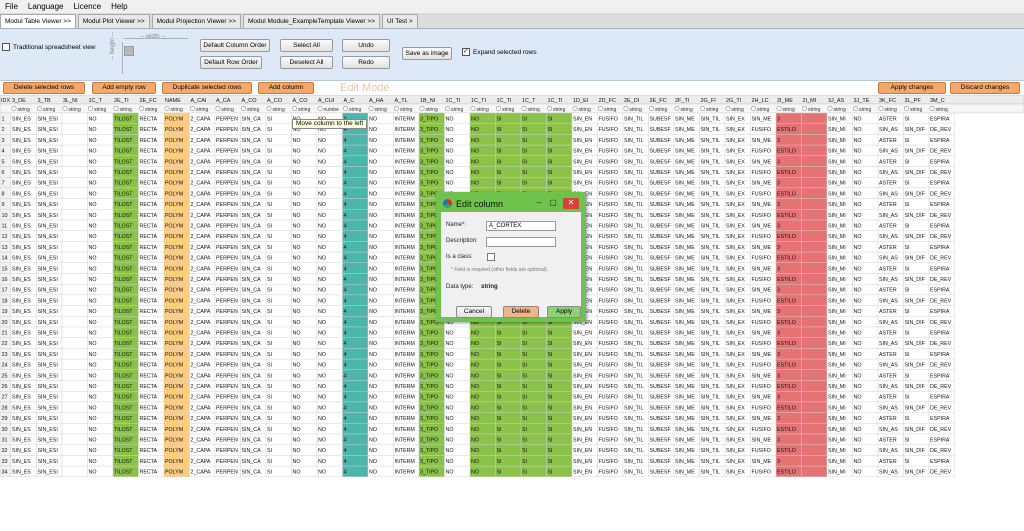 The width and height of the screenshot is (1024, 531). What do you see at coordinates (474, 312) in the screenshot?
I see `cancel-button: Cancel` at bounding box center [474, 312].